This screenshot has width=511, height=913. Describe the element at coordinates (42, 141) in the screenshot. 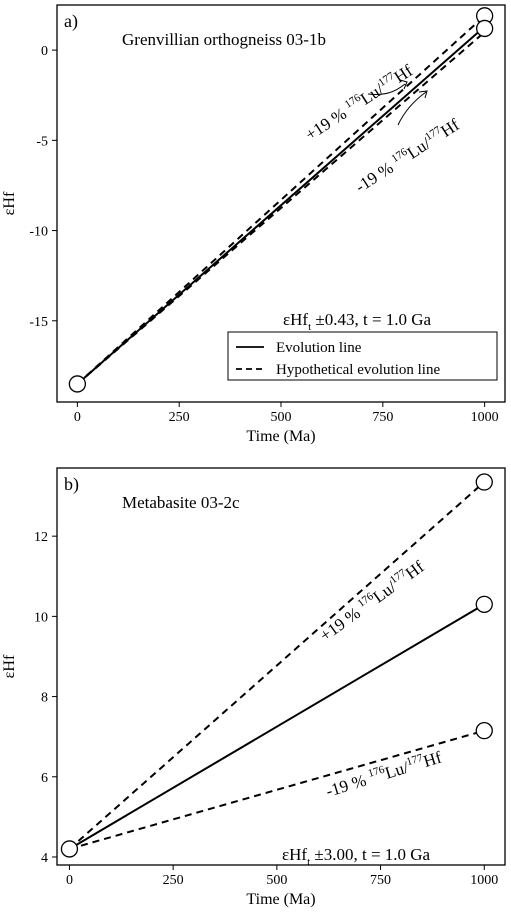

I see `y-tick-label: -5` at that location.